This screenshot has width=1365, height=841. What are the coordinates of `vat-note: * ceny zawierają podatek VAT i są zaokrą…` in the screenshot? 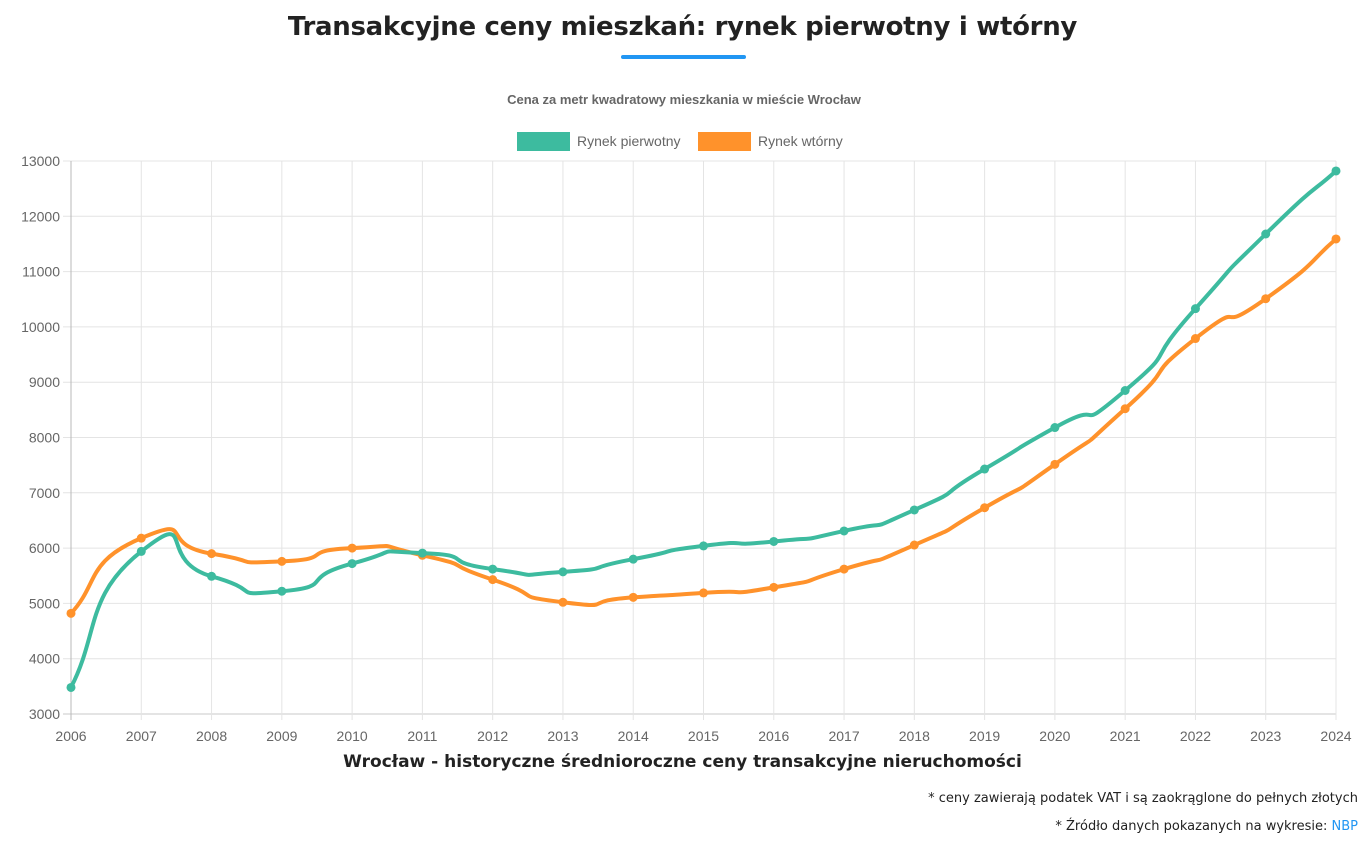 It's located at (1143, 798).